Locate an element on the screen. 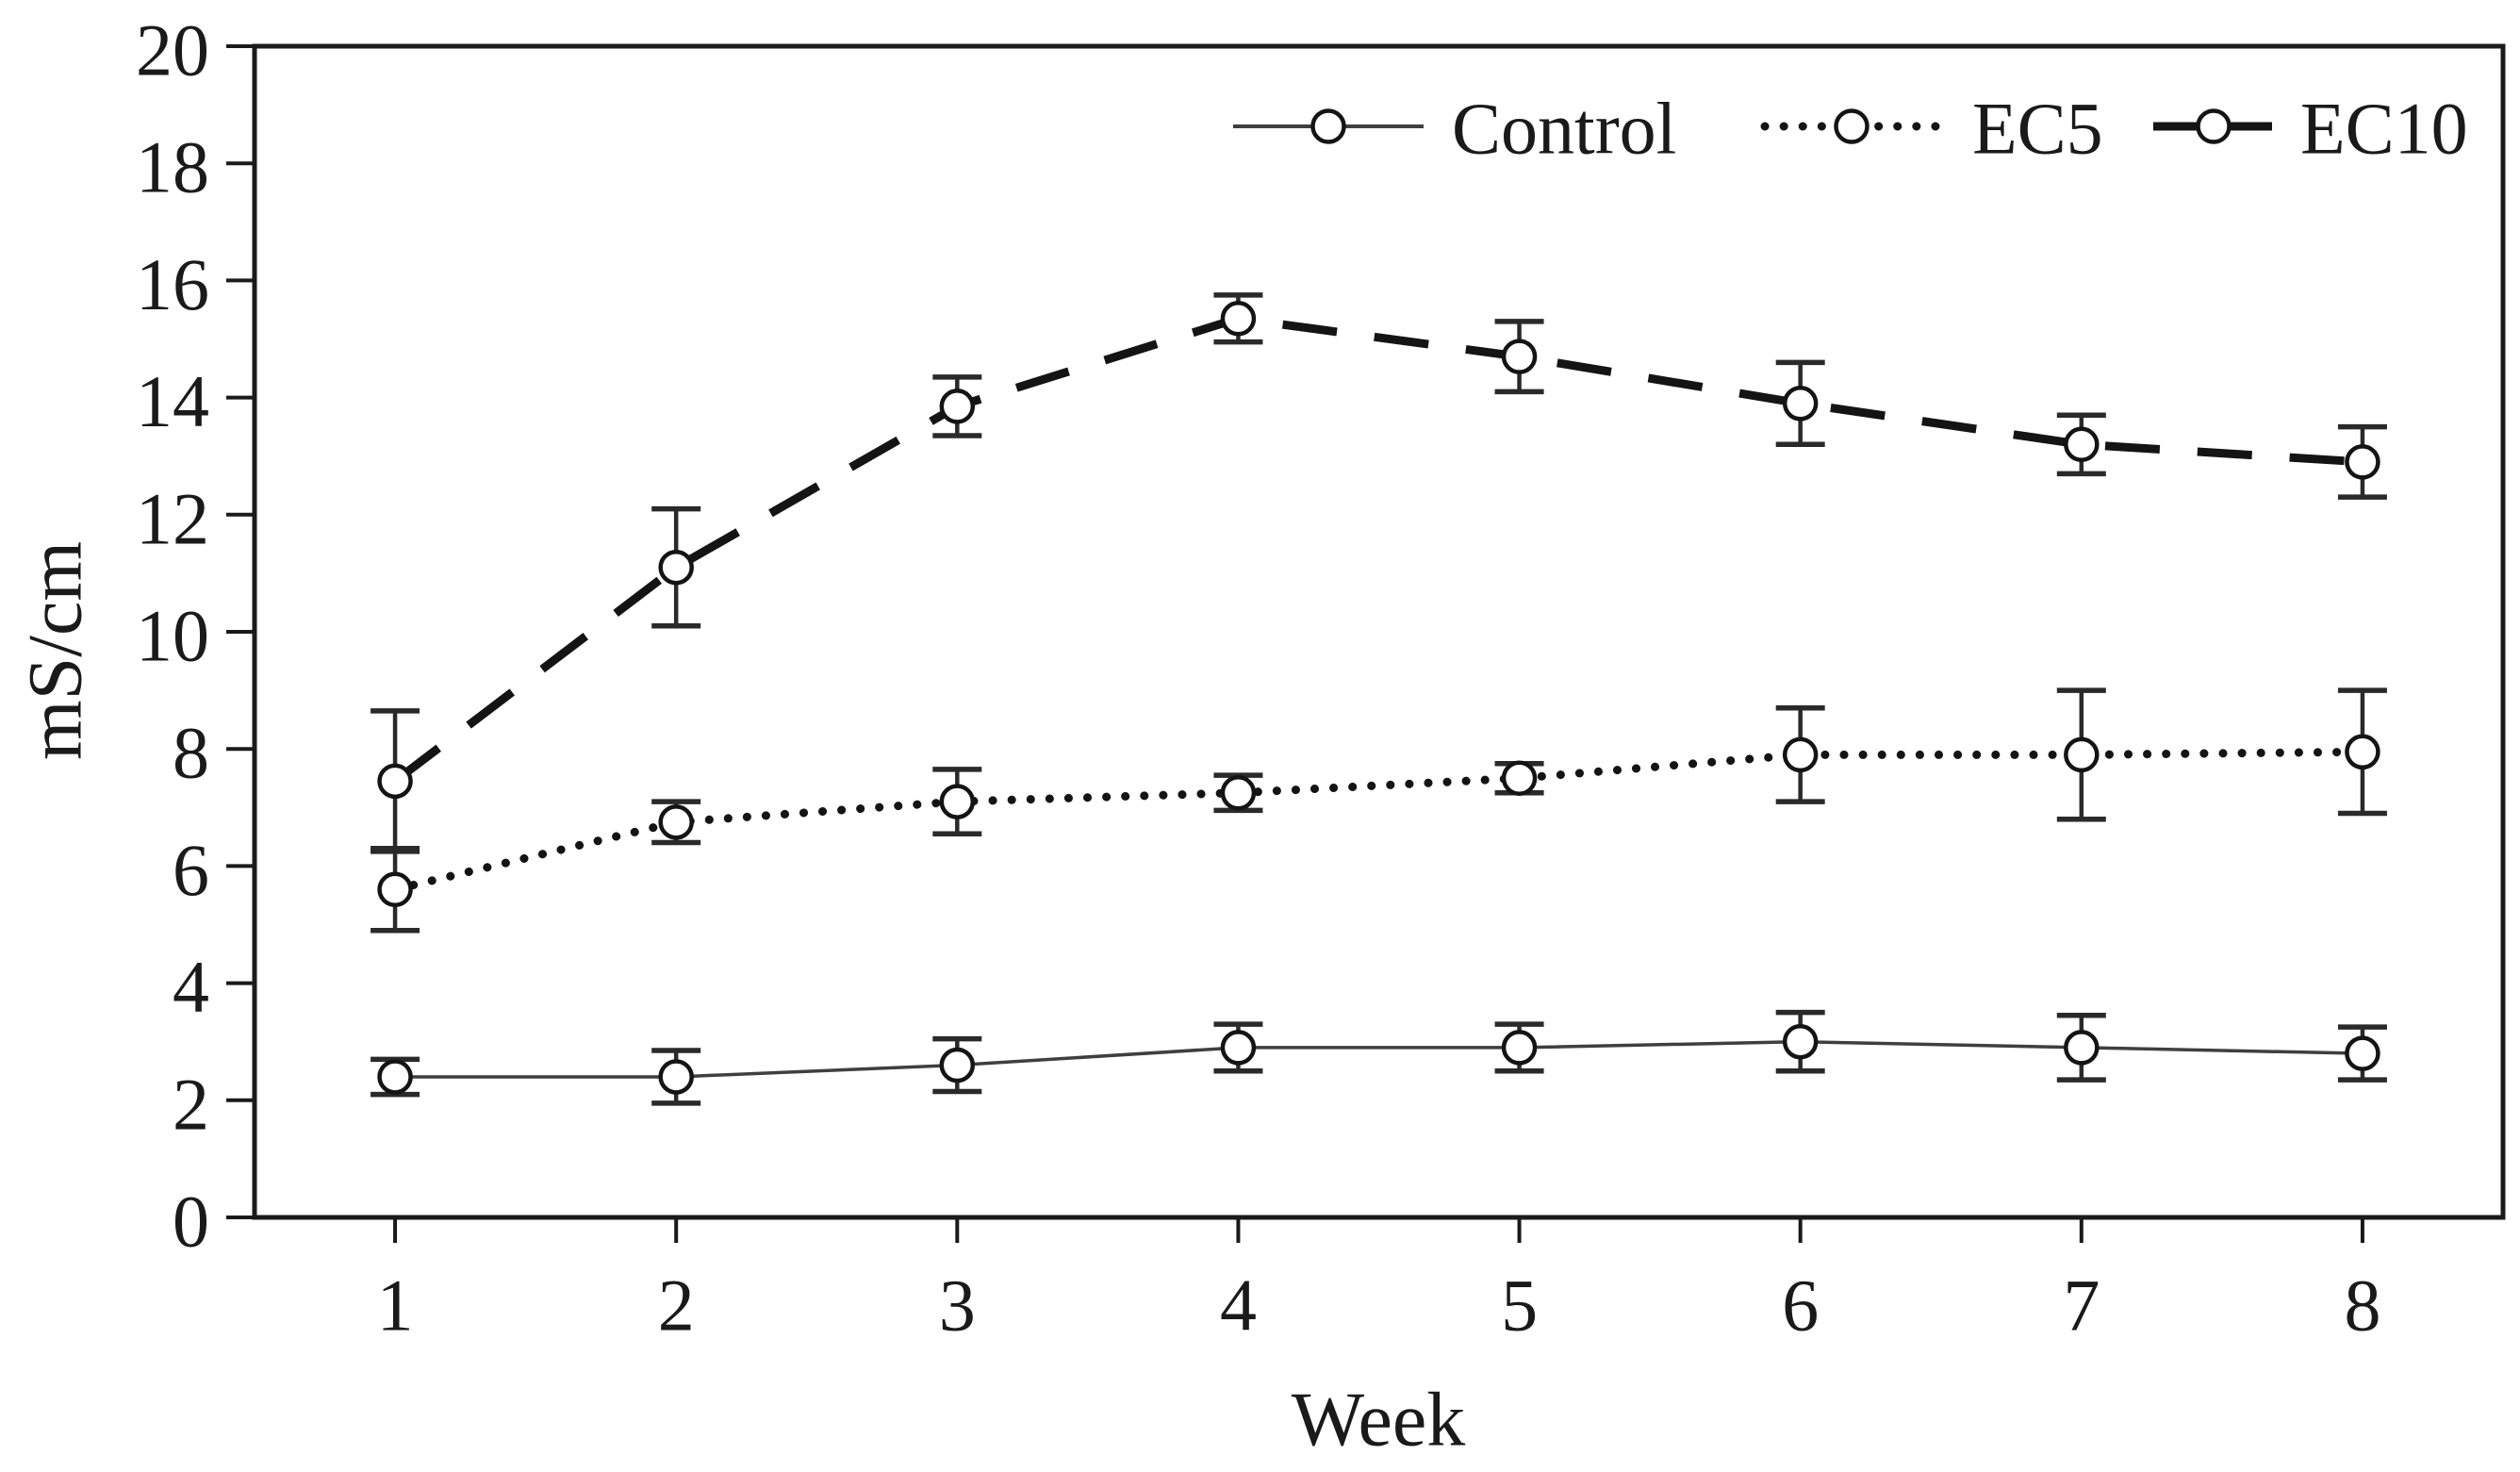  series-line-control is located at coordinates (1379, 1059).